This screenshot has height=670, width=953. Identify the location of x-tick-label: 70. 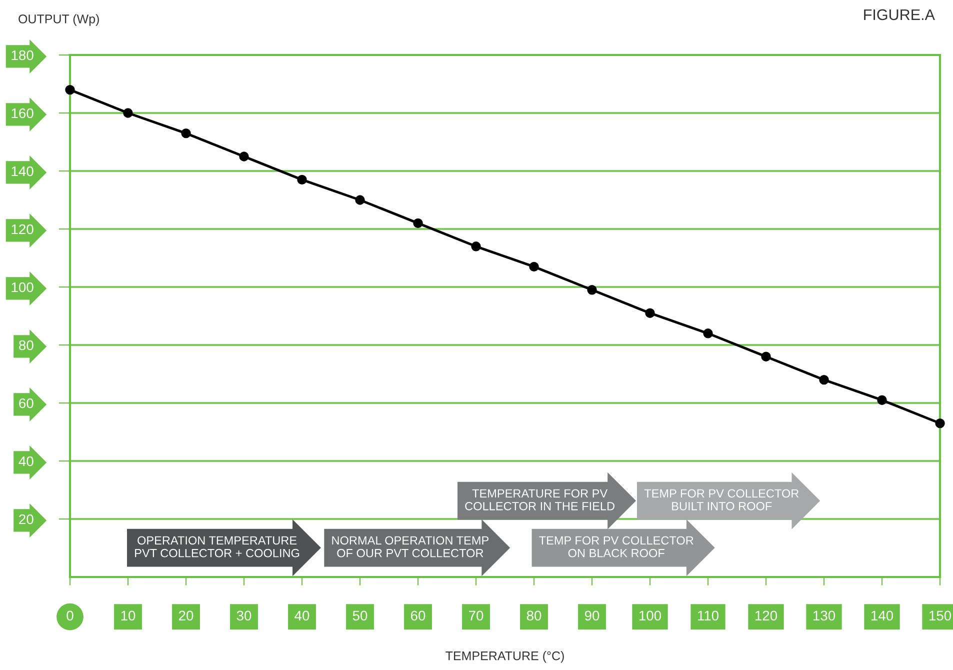
(476, 615).